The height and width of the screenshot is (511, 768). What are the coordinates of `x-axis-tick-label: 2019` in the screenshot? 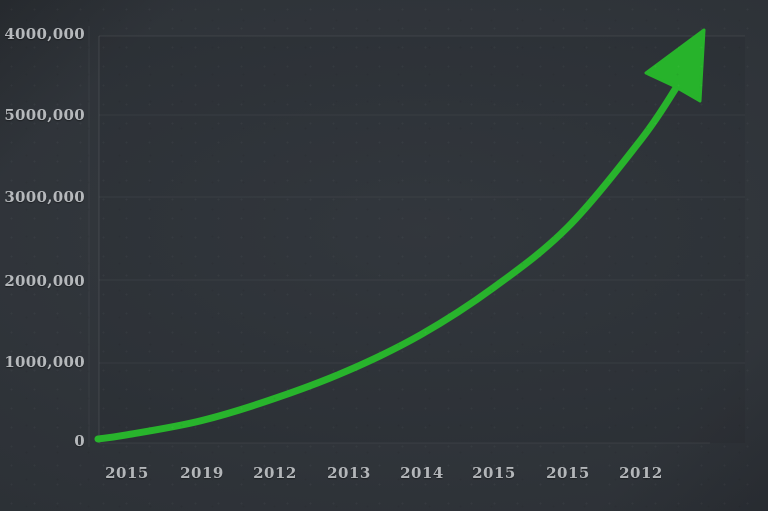 It's located at (202, 473).